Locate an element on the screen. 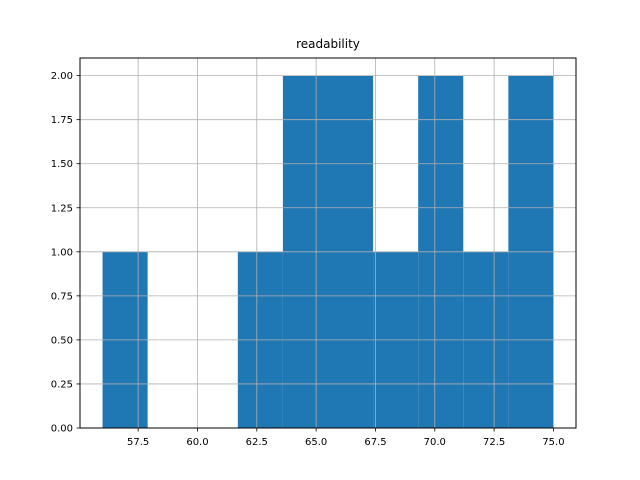  x-tick-label: 67.5 is located at coordinates (375, 442).